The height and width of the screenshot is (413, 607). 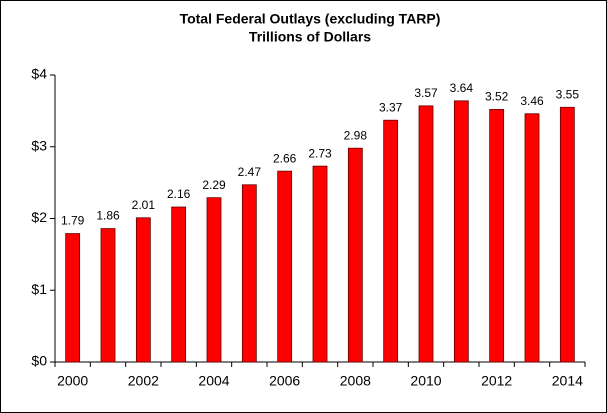 I want to click on x-tick-label: 2004, so click(x=213, y=381).